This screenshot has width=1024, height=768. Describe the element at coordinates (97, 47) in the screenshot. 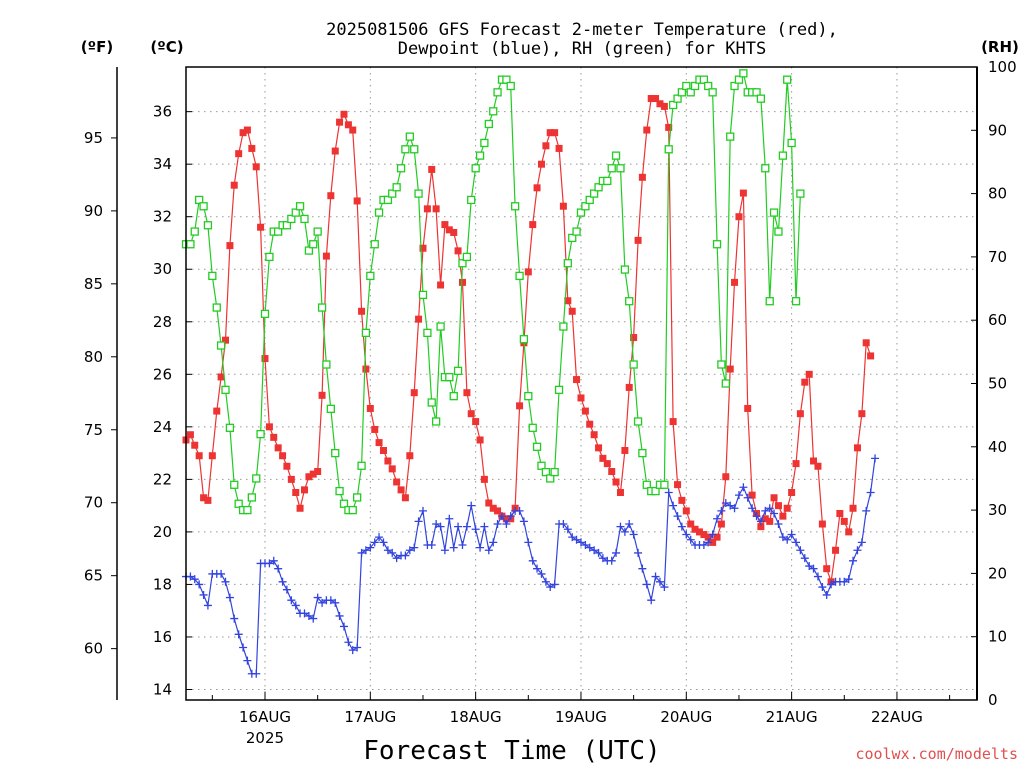

I see `fahrenheit-unit-label: (ºF)` at that location.